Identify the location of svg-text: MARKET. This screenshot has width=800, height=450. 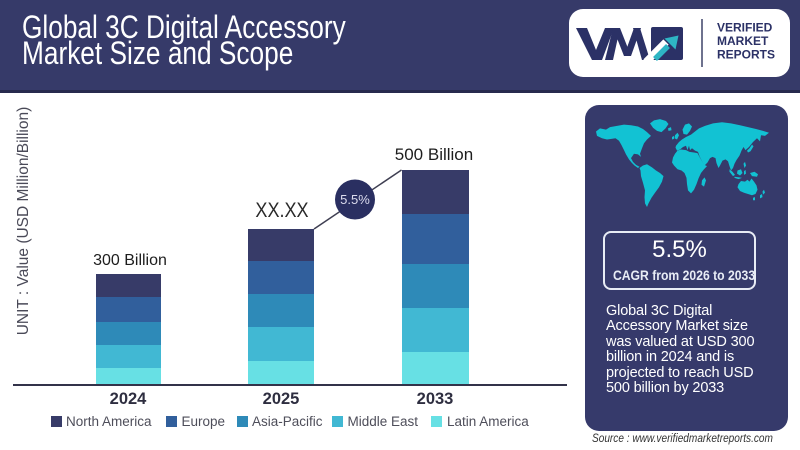
(743, 41).